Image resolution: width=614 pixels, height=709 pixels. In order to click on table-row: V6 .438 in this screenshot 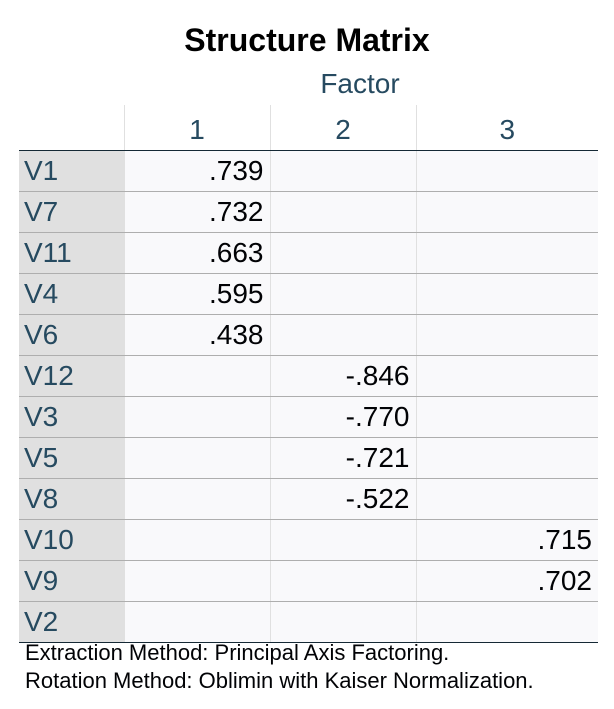, I will do `click(308, 335)`.